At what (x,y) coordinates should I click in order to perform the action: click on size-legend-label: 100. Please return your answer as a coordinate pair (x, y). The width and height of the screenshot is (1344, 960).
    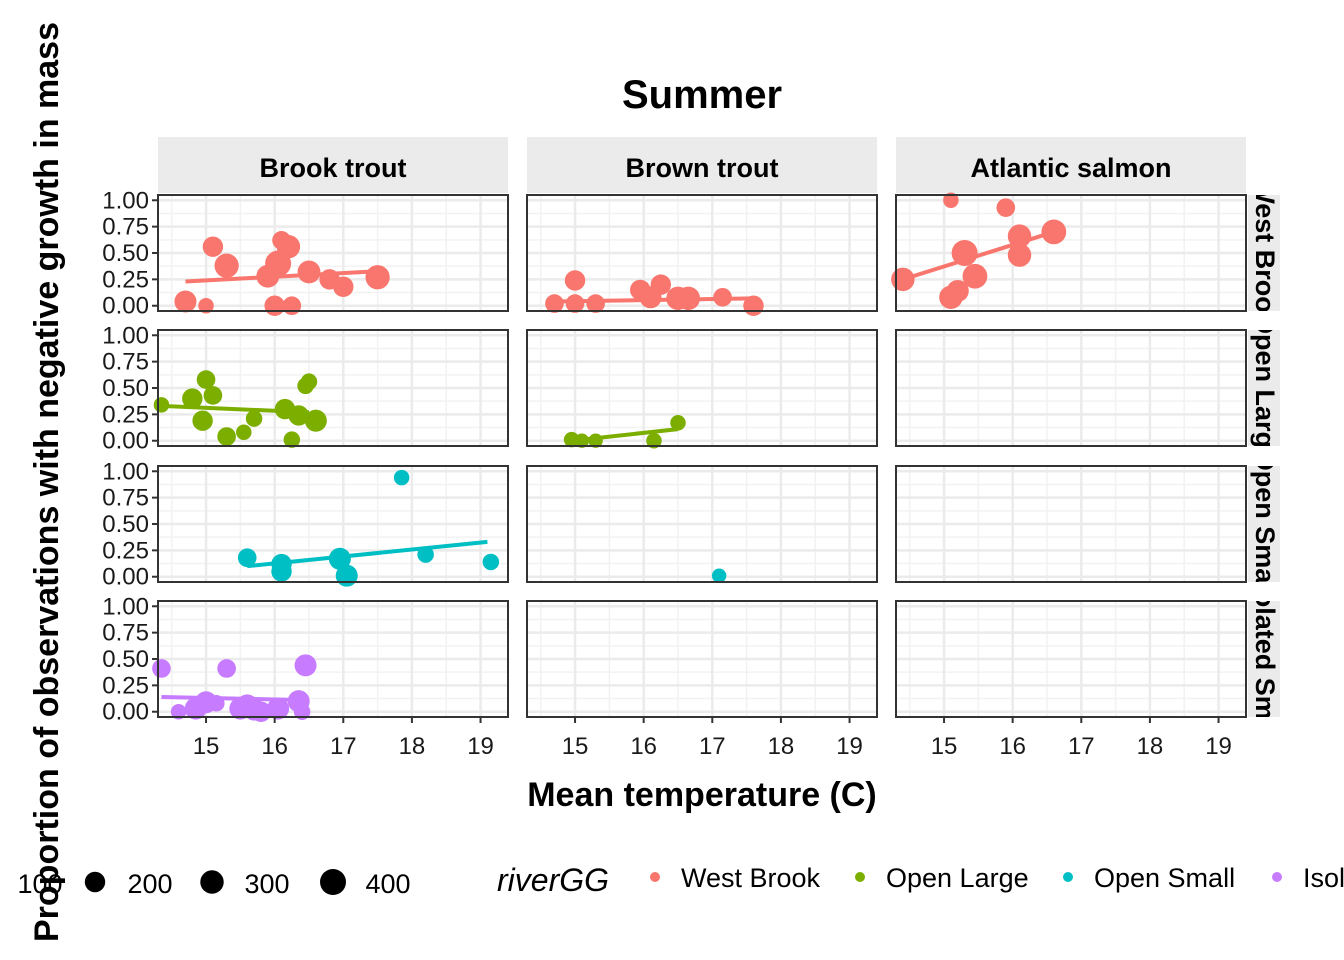
    Looking at the image, I should click on (39, 884).